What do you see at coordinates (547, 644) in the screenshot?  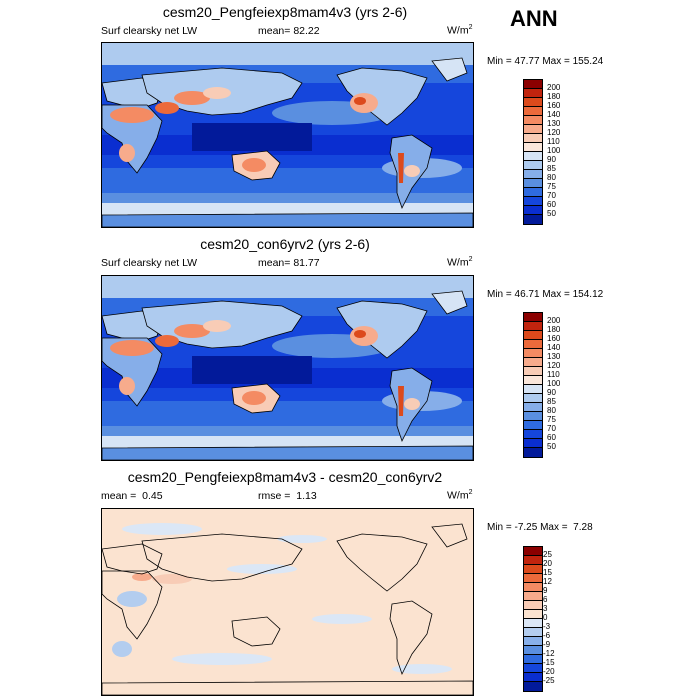 I see `colorbar-tick-label: -9` at bounding box center [547, 644].